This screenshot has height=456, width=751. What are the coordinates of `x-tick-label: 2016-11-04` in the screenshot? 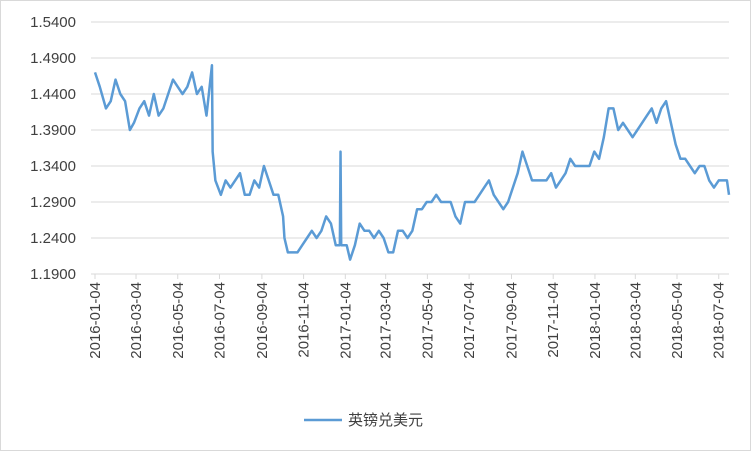 It's located at (304, 320).